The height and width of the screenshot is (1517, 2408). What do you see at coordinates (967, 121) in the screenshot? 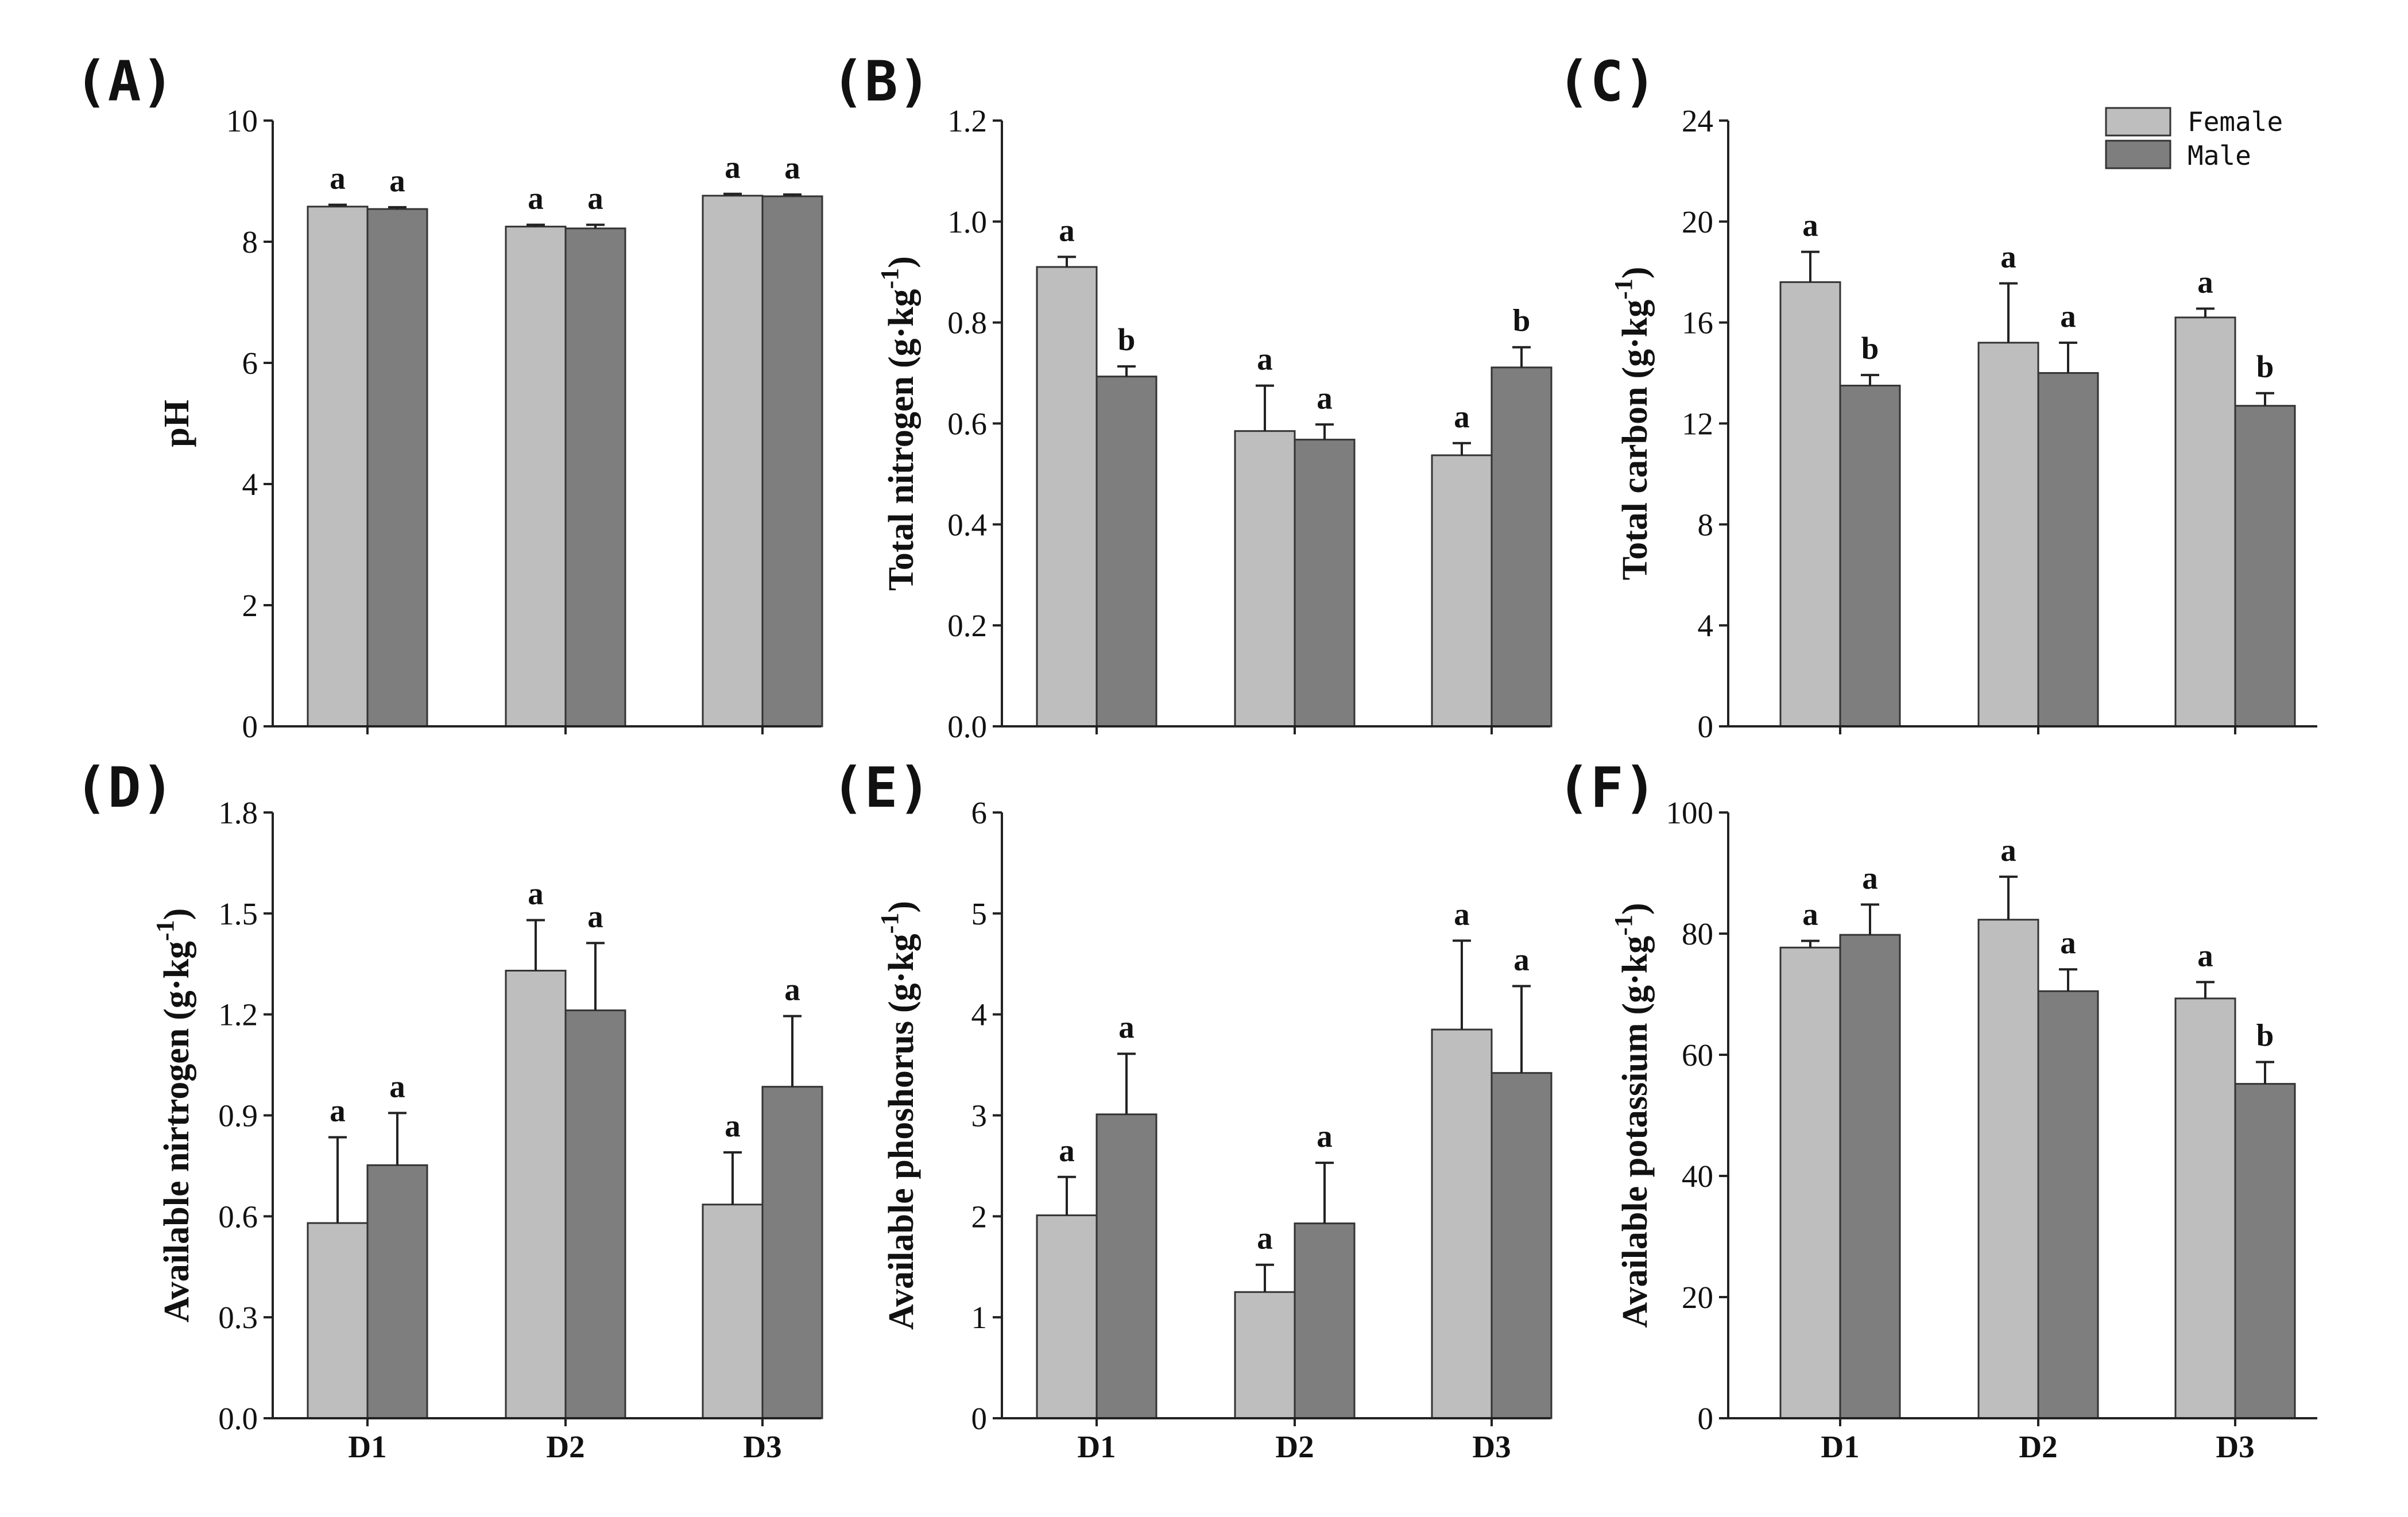
I see `y-tick-label: 1.2` at bounding box center [967, 121].